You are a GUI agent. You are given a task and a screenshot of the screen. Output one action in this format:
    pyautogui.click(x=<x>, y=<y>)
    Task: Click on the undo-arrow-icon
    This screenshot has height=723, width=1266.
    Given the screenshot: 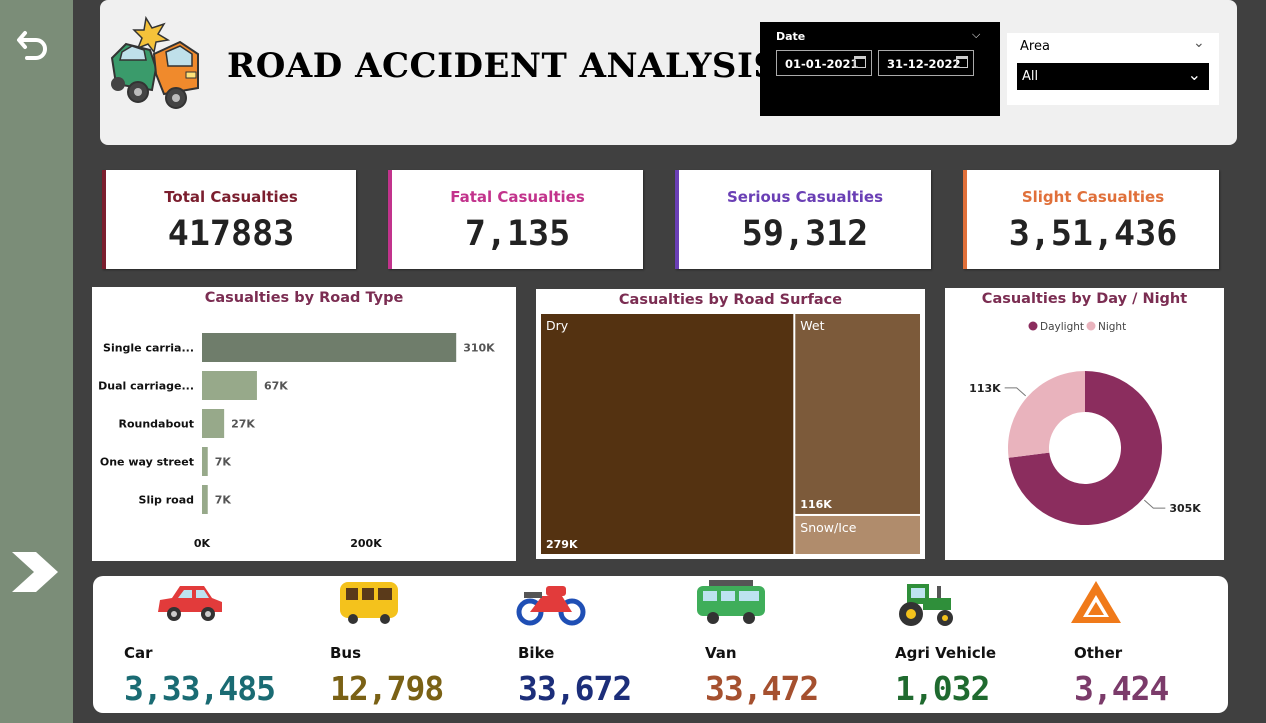 What is the action you would take?
    pyautogui.click(x=32, y=45)
    